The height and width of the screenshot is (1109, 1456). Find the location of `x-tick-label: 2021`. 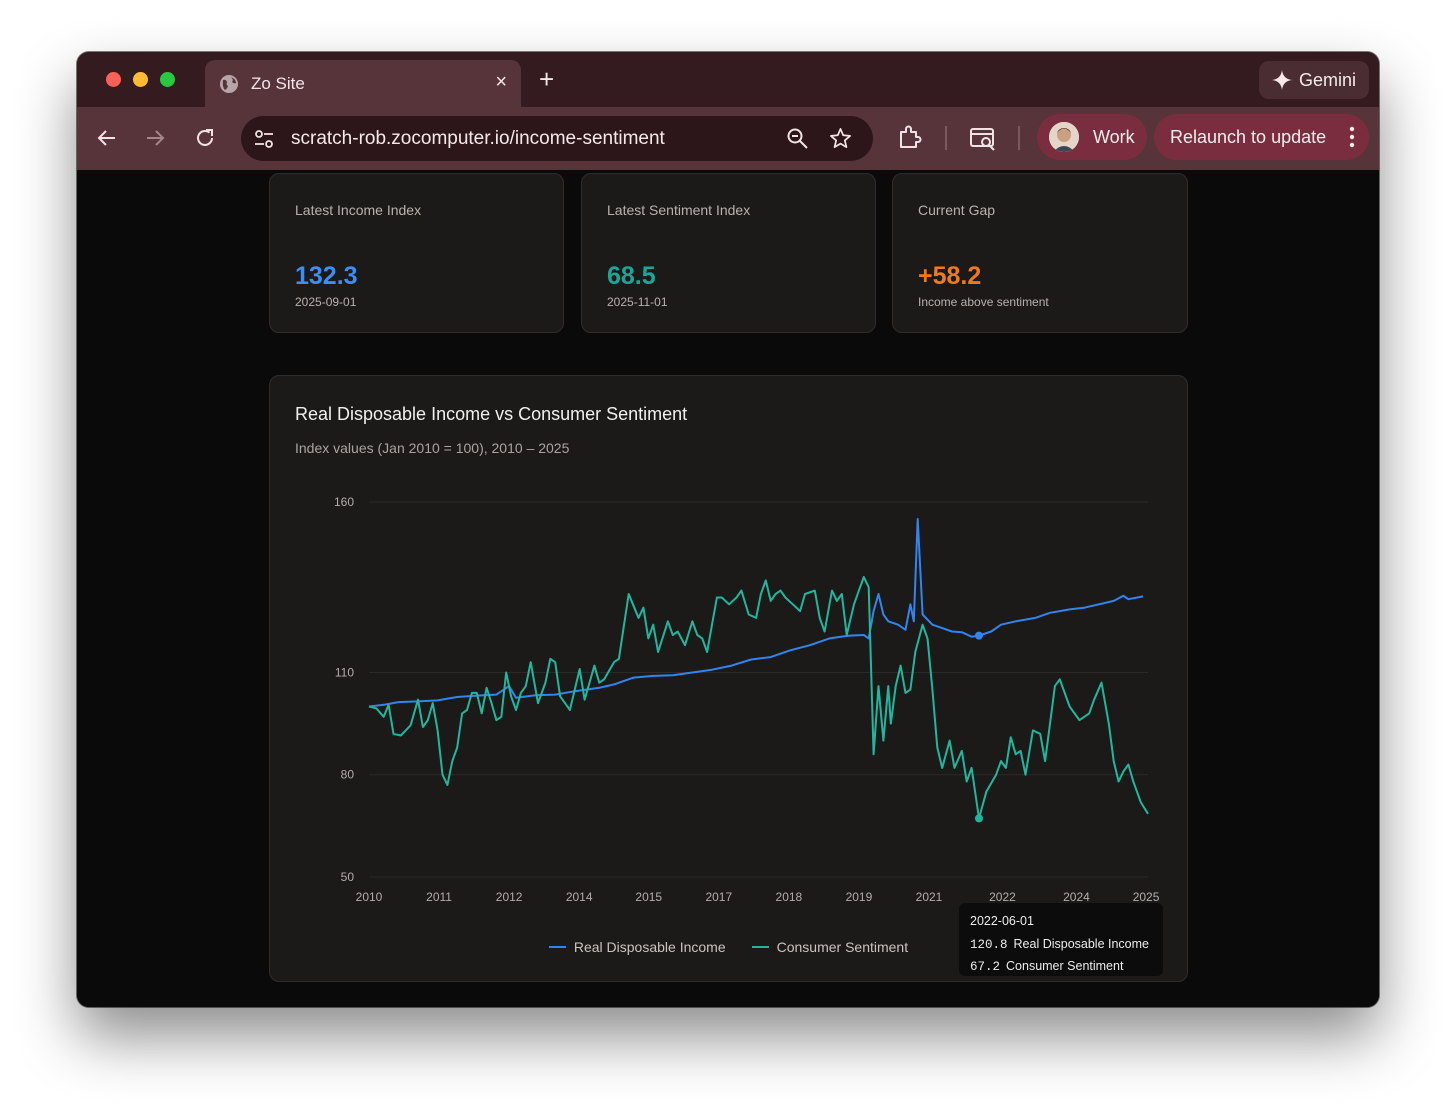

x-tick-label: 2021 is located at coordinates (929, 897).